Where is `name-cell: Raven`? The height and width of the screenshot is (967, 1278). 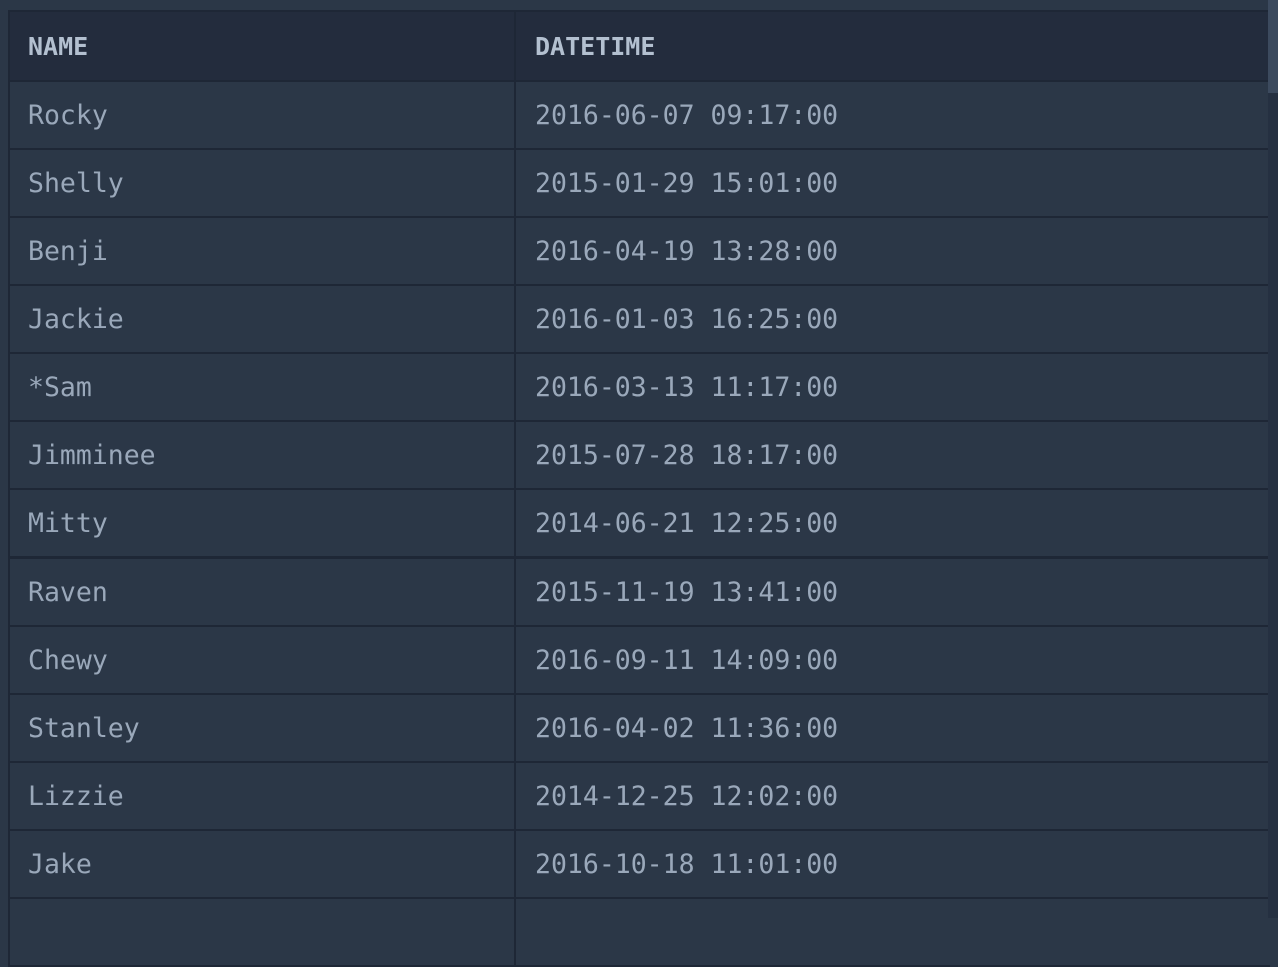 name-cell: Raven is located at coordinates (263, 592).